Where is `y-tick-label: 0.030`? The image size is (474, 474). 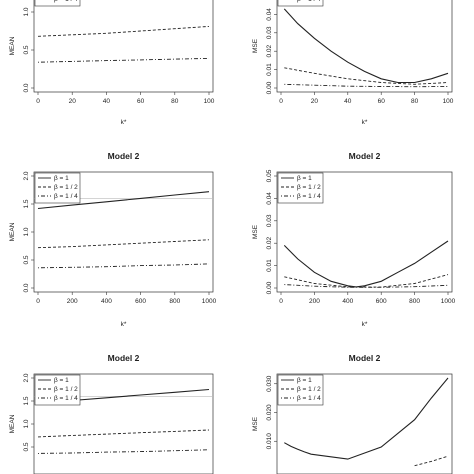 y-tick-label: 0.030 is located at coordinates (269, 383).